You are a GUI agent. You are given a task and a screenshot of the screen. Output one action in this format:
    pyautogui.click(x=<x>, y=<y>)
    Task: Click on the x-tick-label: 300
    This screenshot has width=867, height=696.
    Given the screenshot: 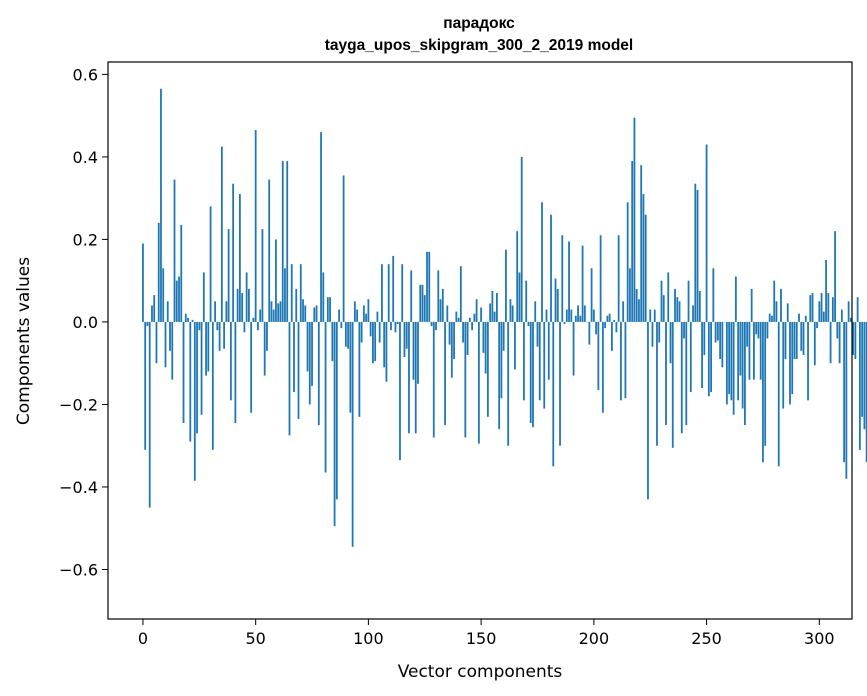 What is the action you would take?
    pyautogui.click(x=819, y=638)
    